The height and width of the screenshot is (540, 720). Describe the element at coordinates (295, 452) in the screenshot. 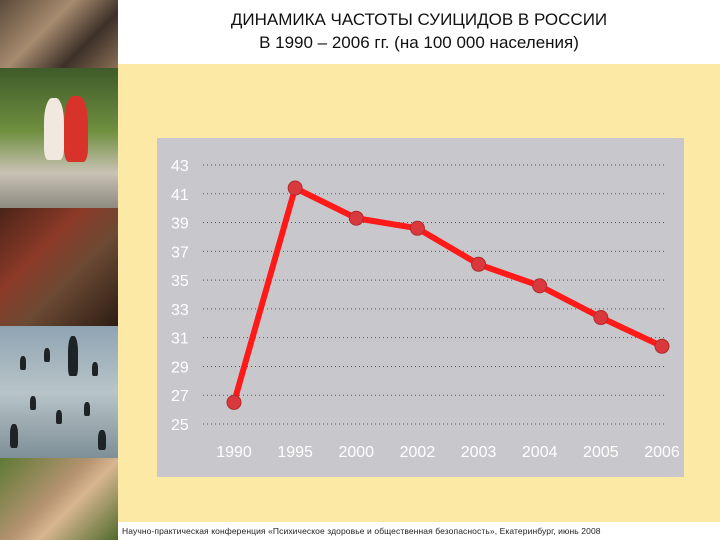

I see `x-tick-label: 1995` at that location.